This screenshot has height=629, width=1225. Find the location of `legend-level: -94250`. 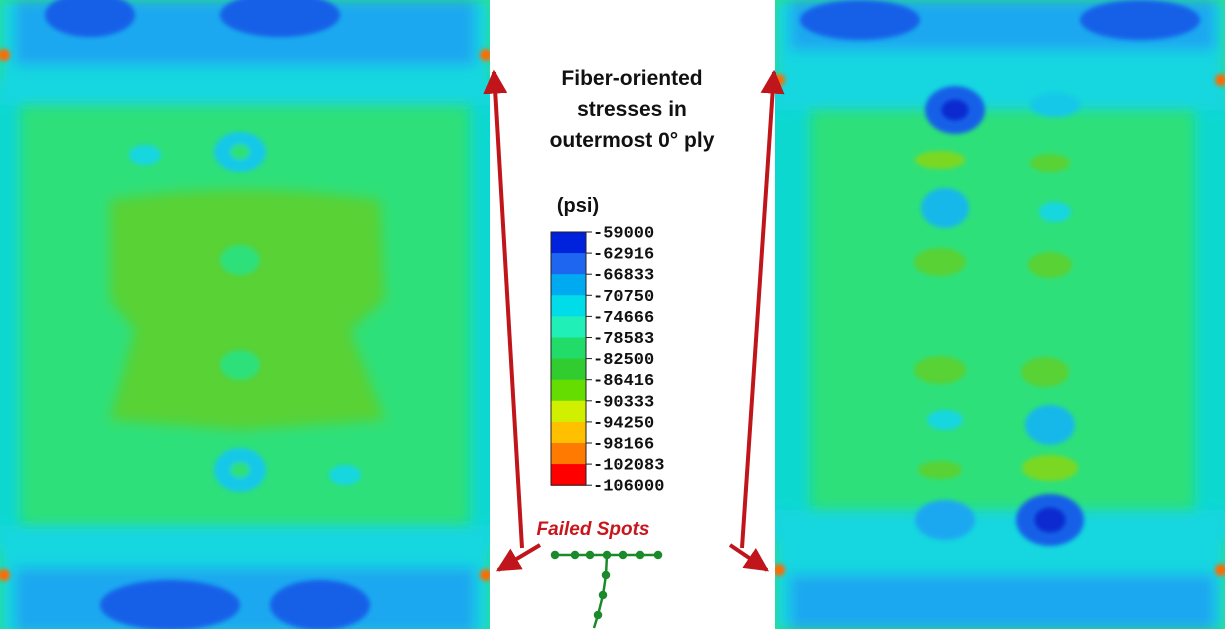

legend-level: -94250 is located at coordinates (623, 423).